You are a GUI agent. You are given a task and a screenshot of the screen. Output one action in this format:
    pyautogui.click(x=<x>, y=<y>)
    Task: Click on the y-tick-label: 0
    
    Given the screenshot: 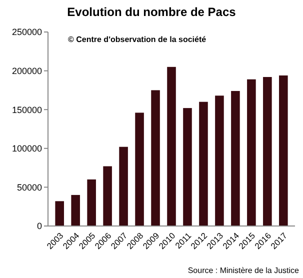 What is the action you would take?
    pyautogui.click(x=39, y=226)
    